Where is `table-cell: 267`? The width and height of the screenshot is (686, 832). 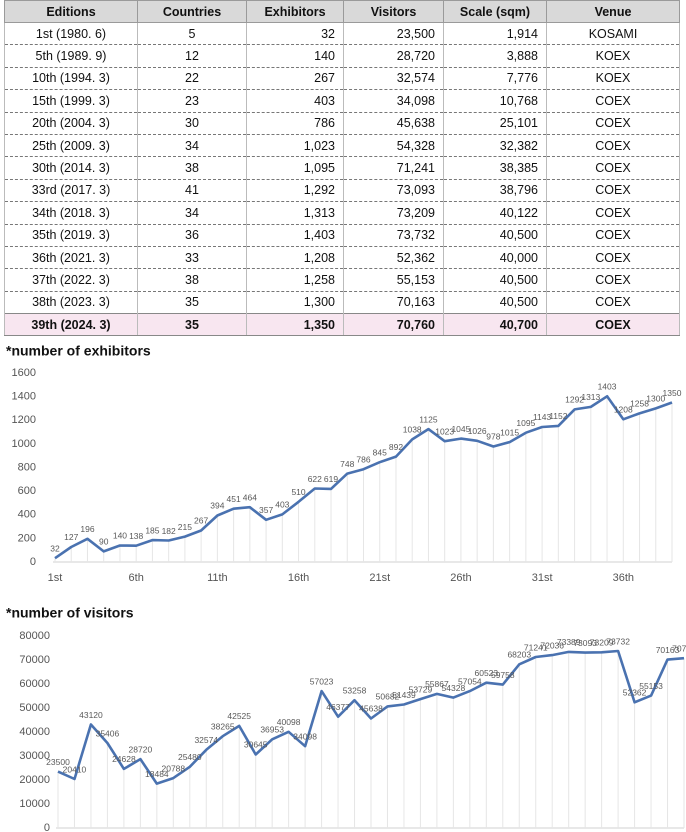 table-cell: 267 is located at coordinates (295, 79).